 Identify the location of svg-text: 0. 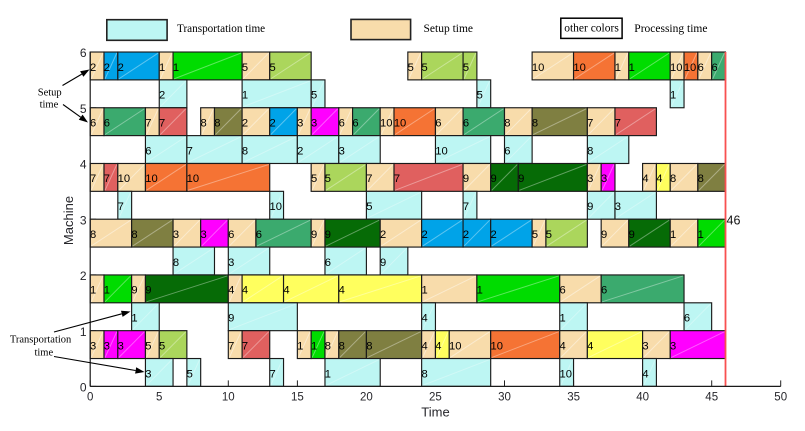
(83, 388).